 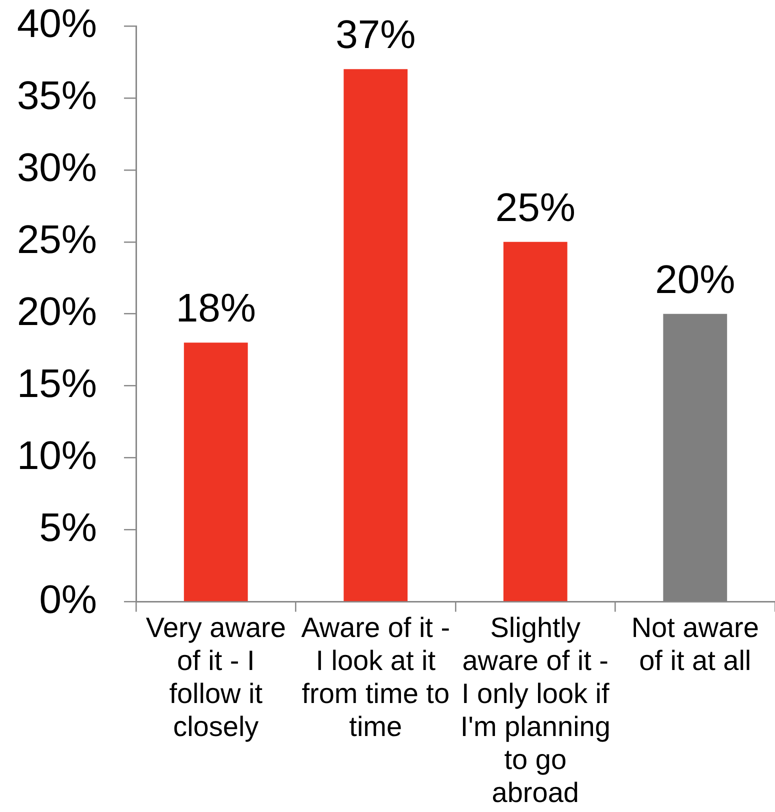 I want to click on data-label: 25%, so click(x=535, y=208).